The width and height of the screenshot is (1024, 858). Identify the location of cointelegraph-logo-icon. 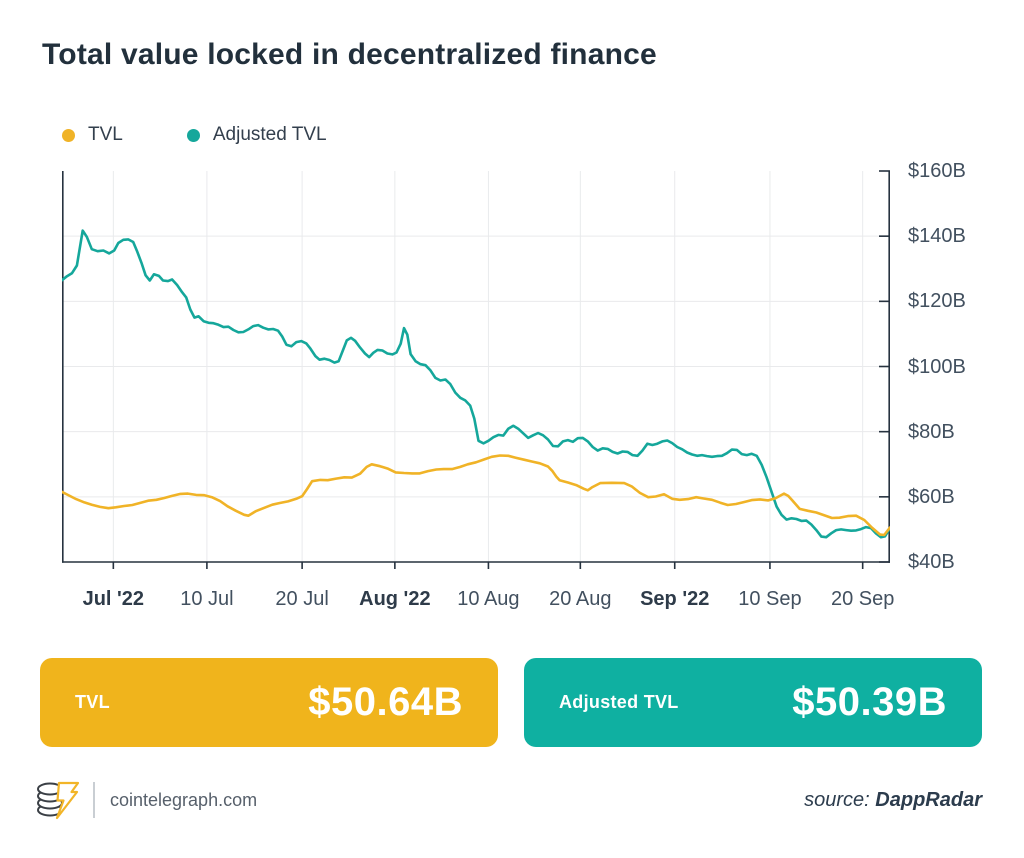
(58, 800).